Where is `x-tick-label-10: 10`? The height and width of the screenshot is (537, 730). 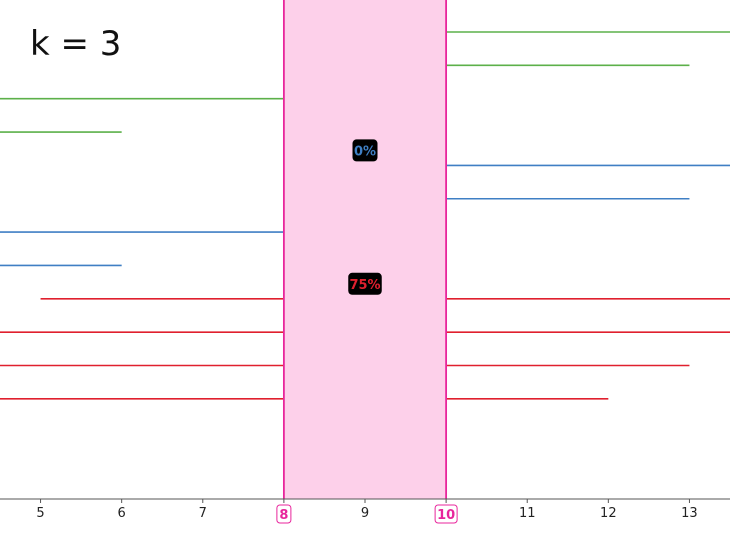 x-tick-label-10: 10 is located at coordinates (446, 515).